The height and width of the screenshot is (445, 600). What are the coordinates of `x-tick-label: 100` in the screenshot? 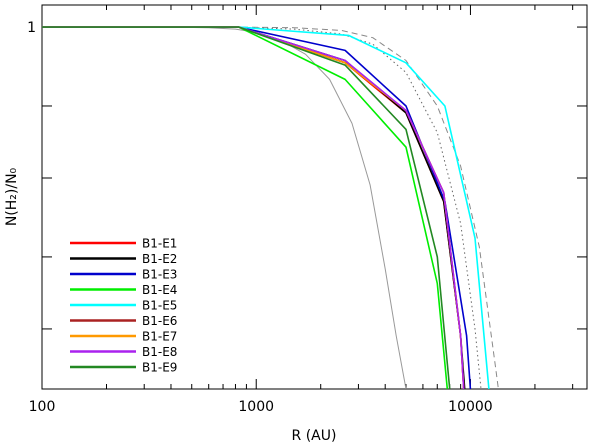 It's located at (42, 407).